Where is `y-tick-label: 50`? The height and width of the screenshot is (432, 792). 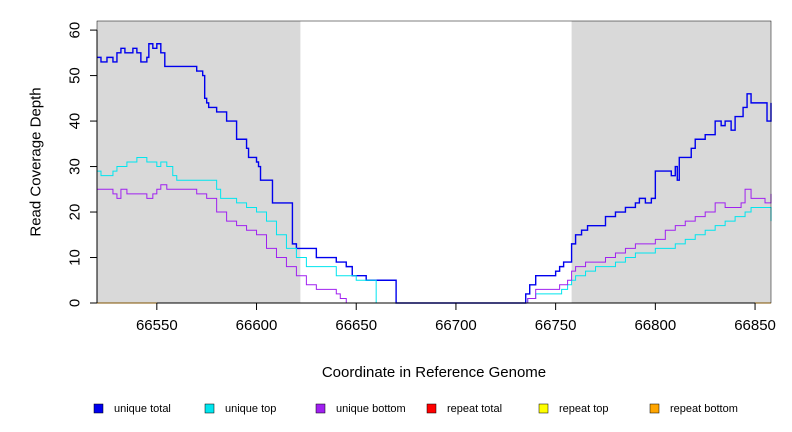 y-tick-label: 50 is located at coordinates (75, 75).